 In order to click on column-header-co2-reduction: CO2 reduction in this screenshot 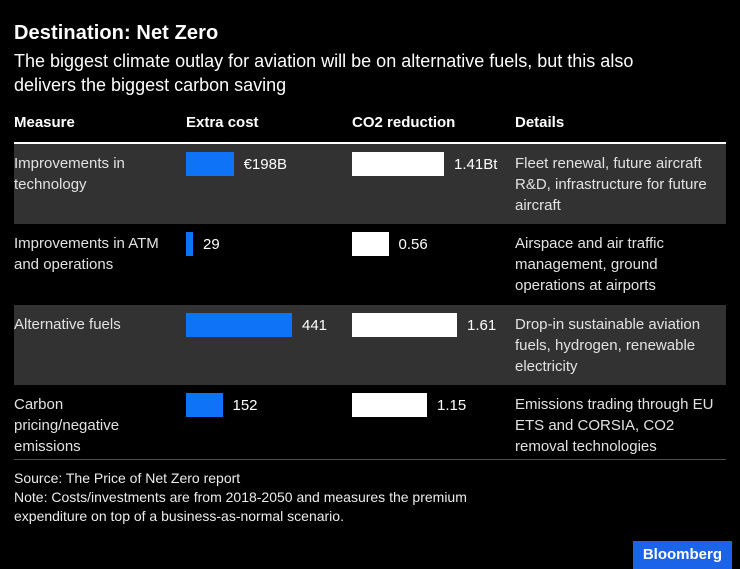, I will do `click(404, 122)`.